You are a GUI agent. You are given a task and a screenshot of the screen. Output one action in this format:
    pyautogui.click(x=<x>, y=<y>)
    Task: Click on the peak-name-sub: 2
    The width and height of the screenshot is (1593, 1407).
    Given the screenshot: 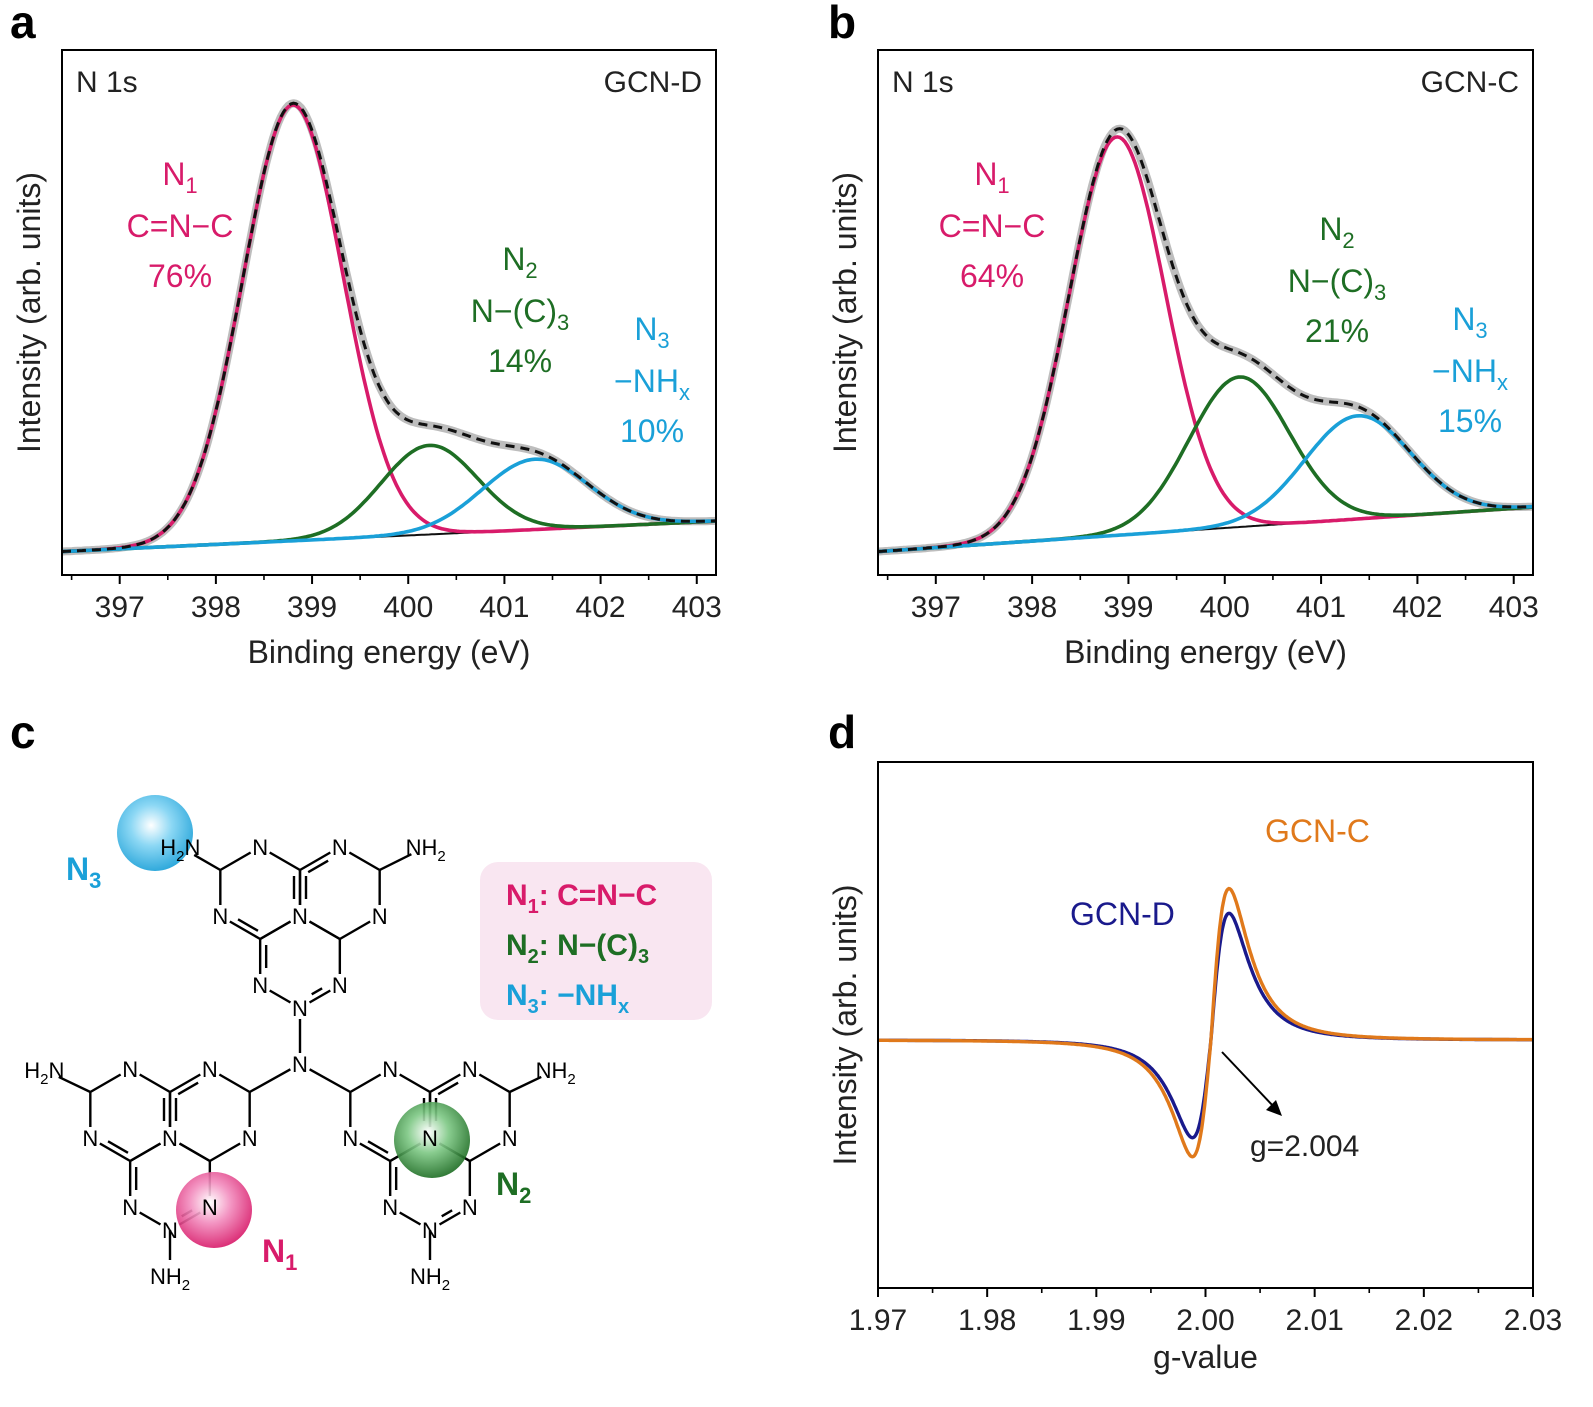 What is the action you would take?
    pyautogui.click(x=531, y=270)
    